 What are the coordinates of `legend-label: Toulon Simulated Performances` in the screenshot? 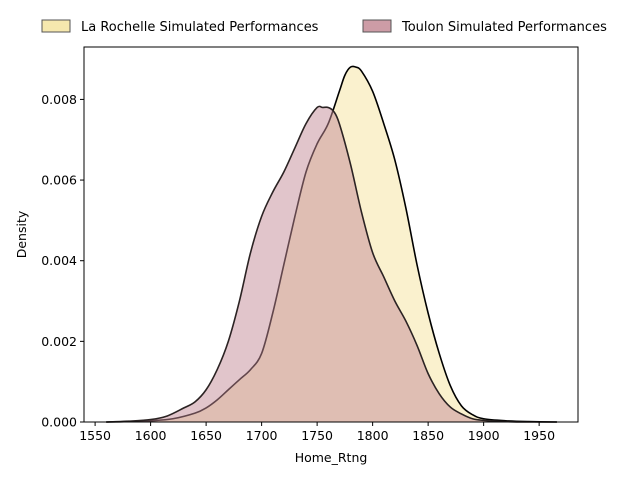 It's located at (504, 27).